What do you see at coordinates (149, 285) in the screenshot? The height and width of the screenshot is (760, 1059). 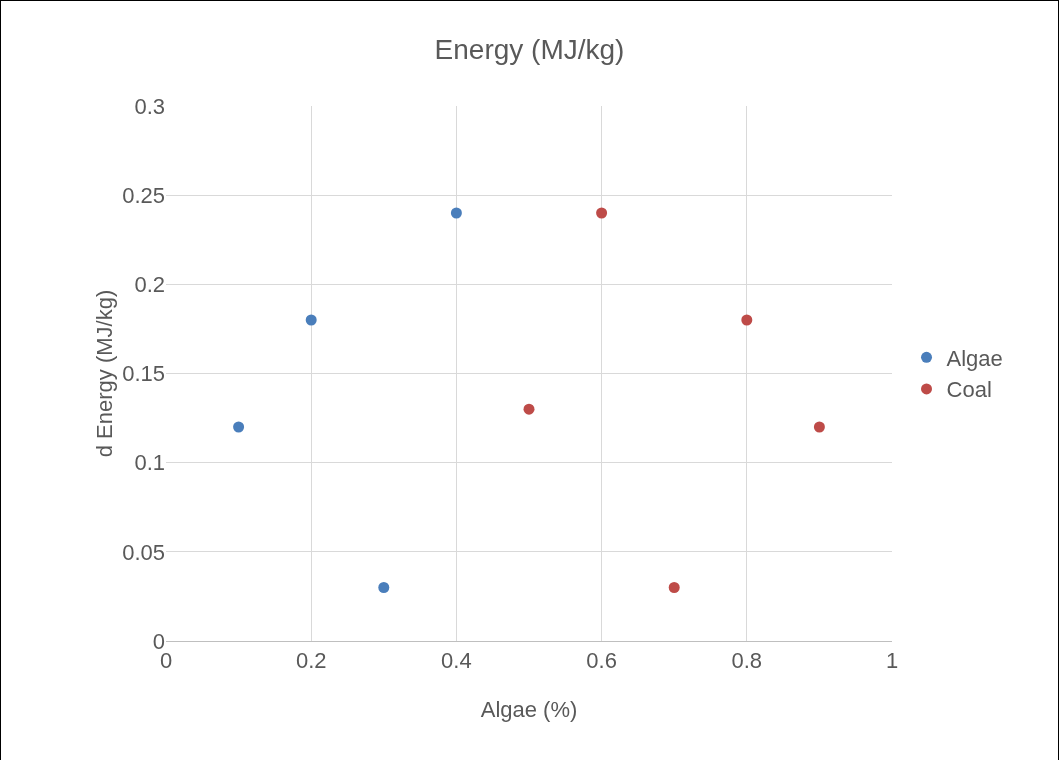 I see `y-tick-label: 0.2` at bounding box center [149, 285].